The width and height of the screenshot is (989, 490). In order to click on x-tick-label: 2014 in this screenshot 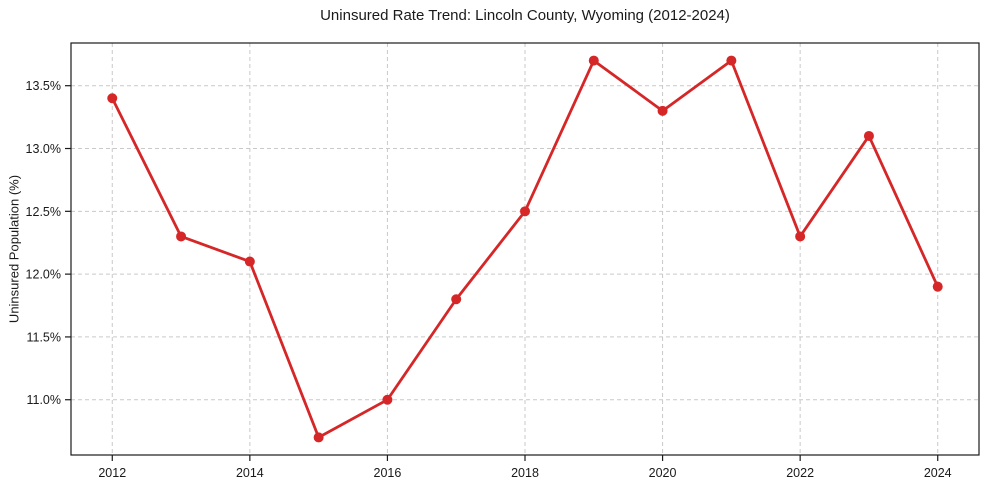, I will do `click(250, 473)`.